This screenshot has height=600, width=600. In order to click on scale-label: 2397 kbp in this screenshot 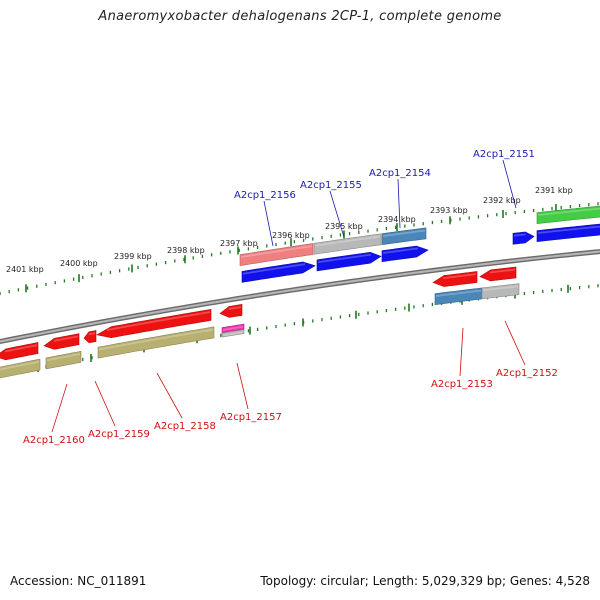, I will do `click(239, 243)`.